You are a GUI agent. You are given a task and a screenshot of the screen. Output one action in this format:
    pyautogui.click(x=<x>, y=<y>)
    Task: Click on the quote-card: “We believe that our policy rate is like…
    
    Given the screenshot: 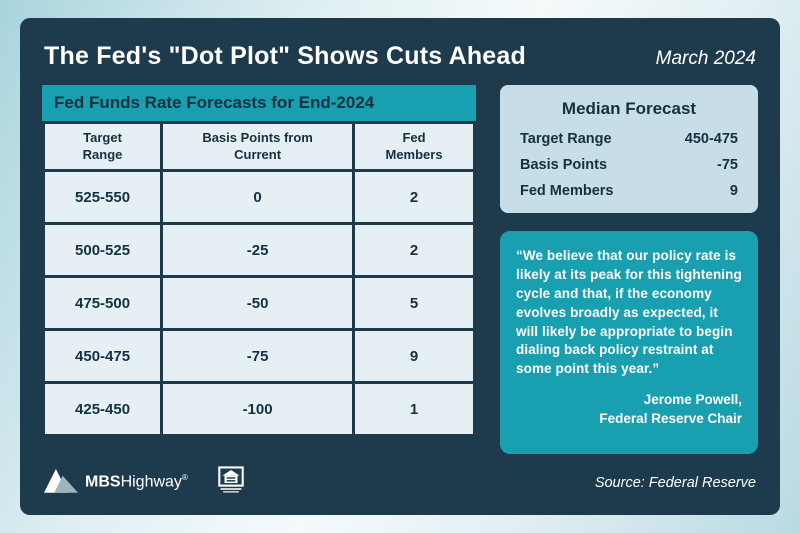 What is the action you would take?
    pyautogui.click(x=629, y=342)
    